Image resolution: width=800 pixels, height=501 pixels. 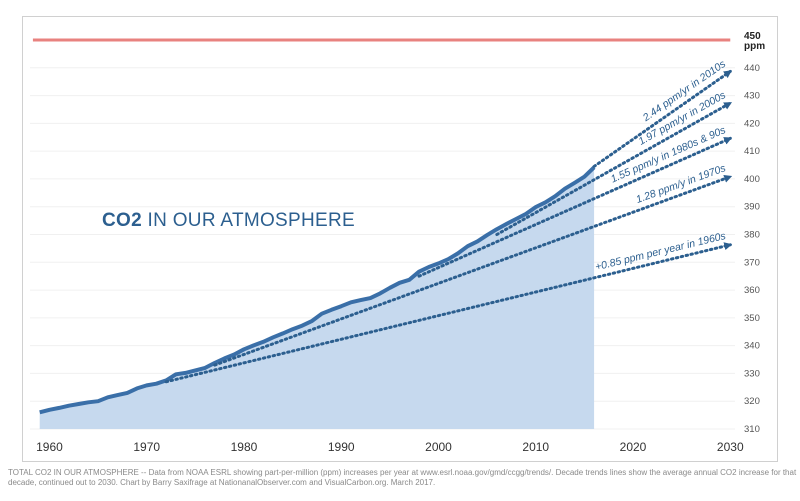 I want to click on y-tick-380: 380, so click(x=752, y=235).